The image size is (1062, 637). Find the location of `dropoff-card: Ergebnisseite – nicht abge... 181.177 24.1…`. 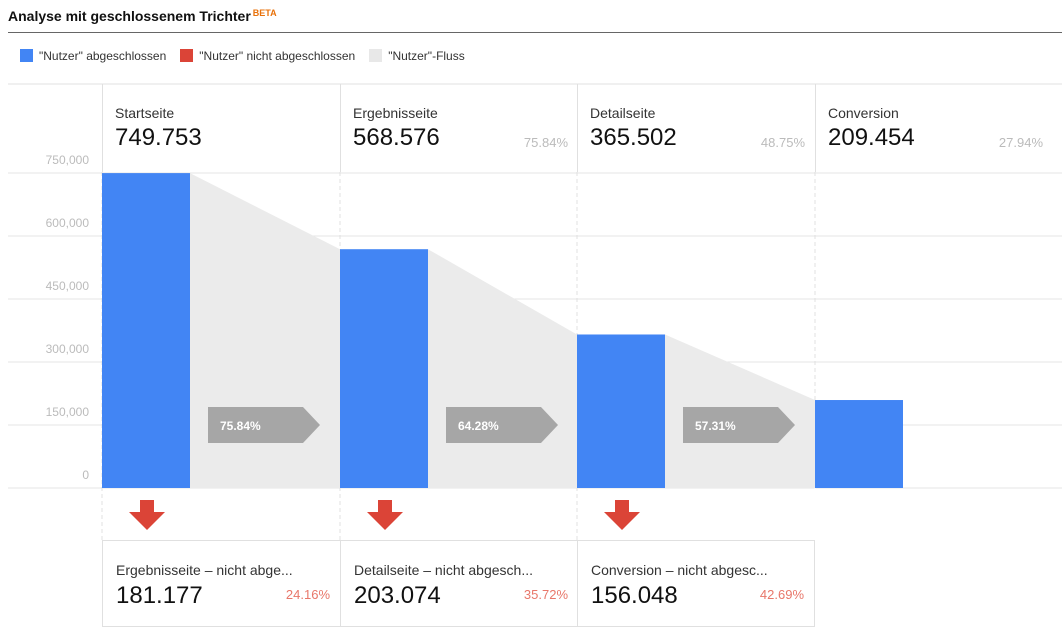

dropoff-card: Ergebnisseite – nicht abge... 181.177 24.1… is located at coordinates (221, 583).